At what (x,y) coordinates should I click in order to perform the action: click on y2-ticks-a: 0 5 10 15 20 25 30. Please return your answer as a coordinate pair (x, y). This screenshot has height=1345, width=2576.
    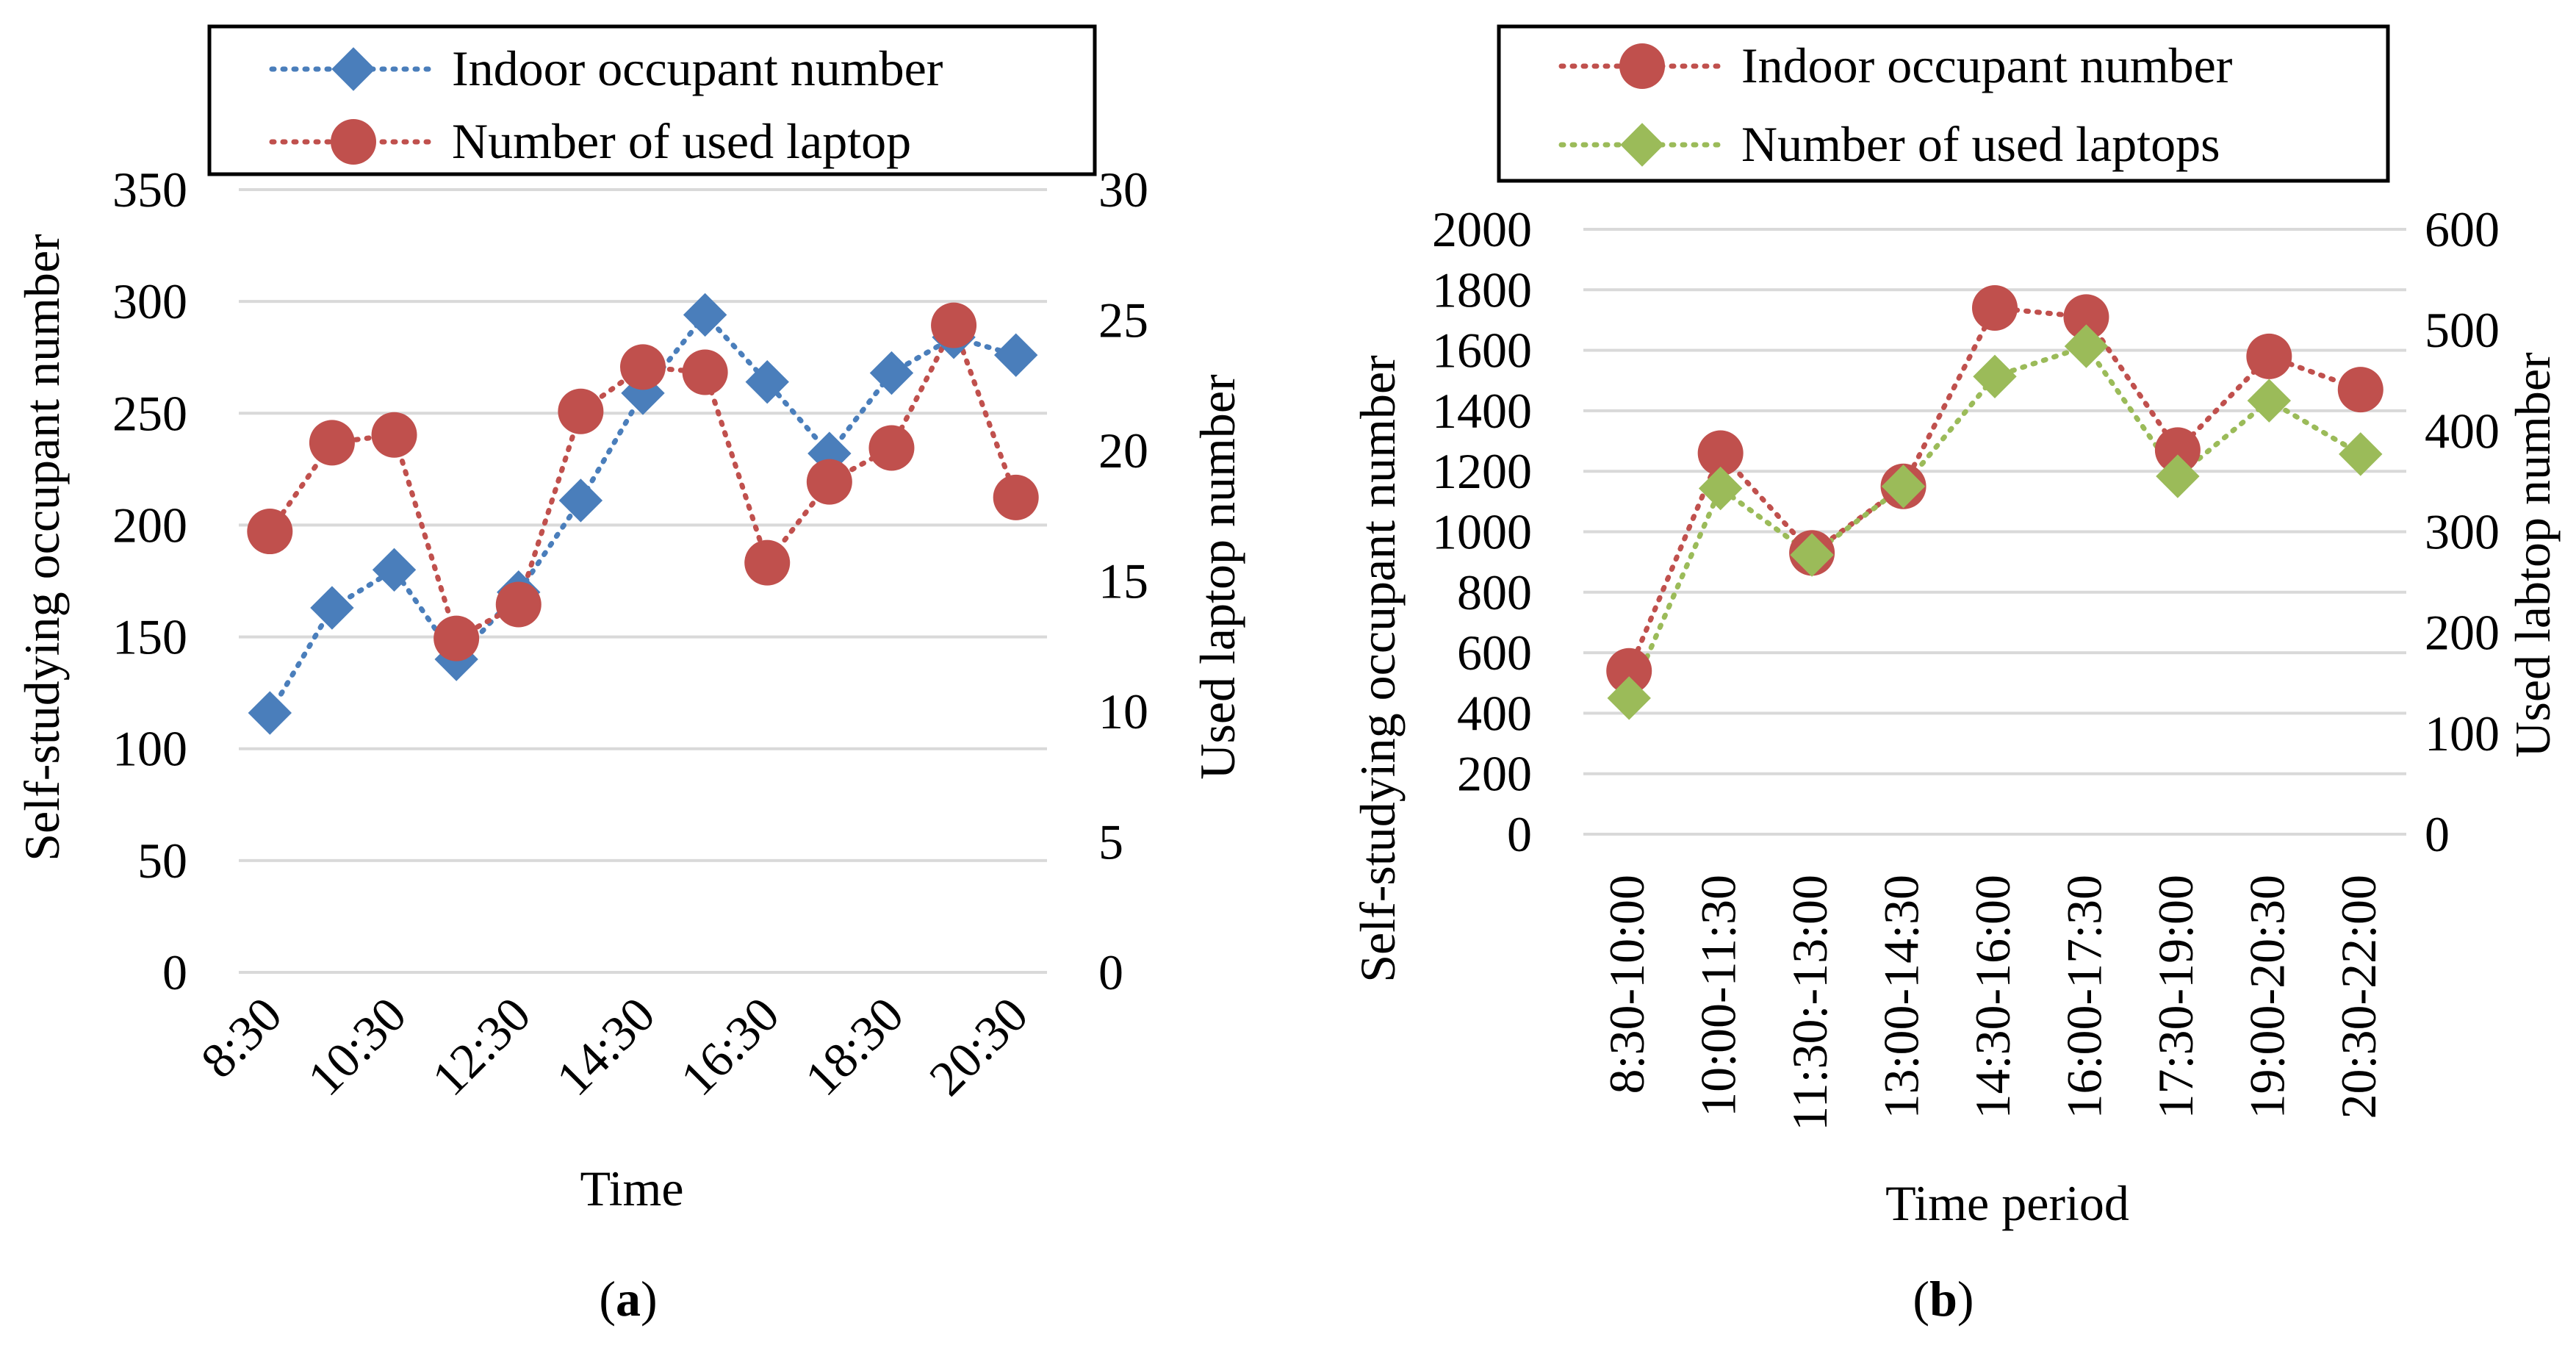
    Looking at the image, I should click on (1123, 581).